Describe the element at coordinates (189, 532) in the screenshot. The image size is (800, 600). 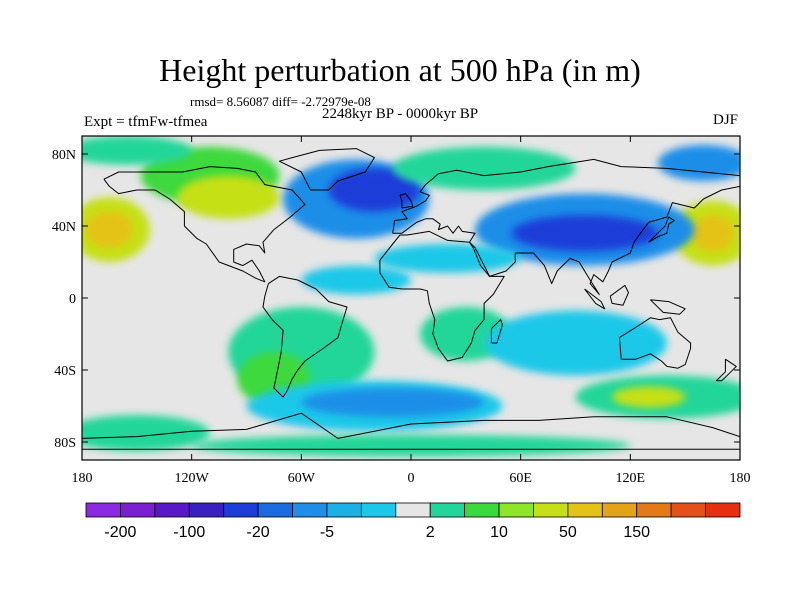
I see `colorbar-label-1: -100` at that location.